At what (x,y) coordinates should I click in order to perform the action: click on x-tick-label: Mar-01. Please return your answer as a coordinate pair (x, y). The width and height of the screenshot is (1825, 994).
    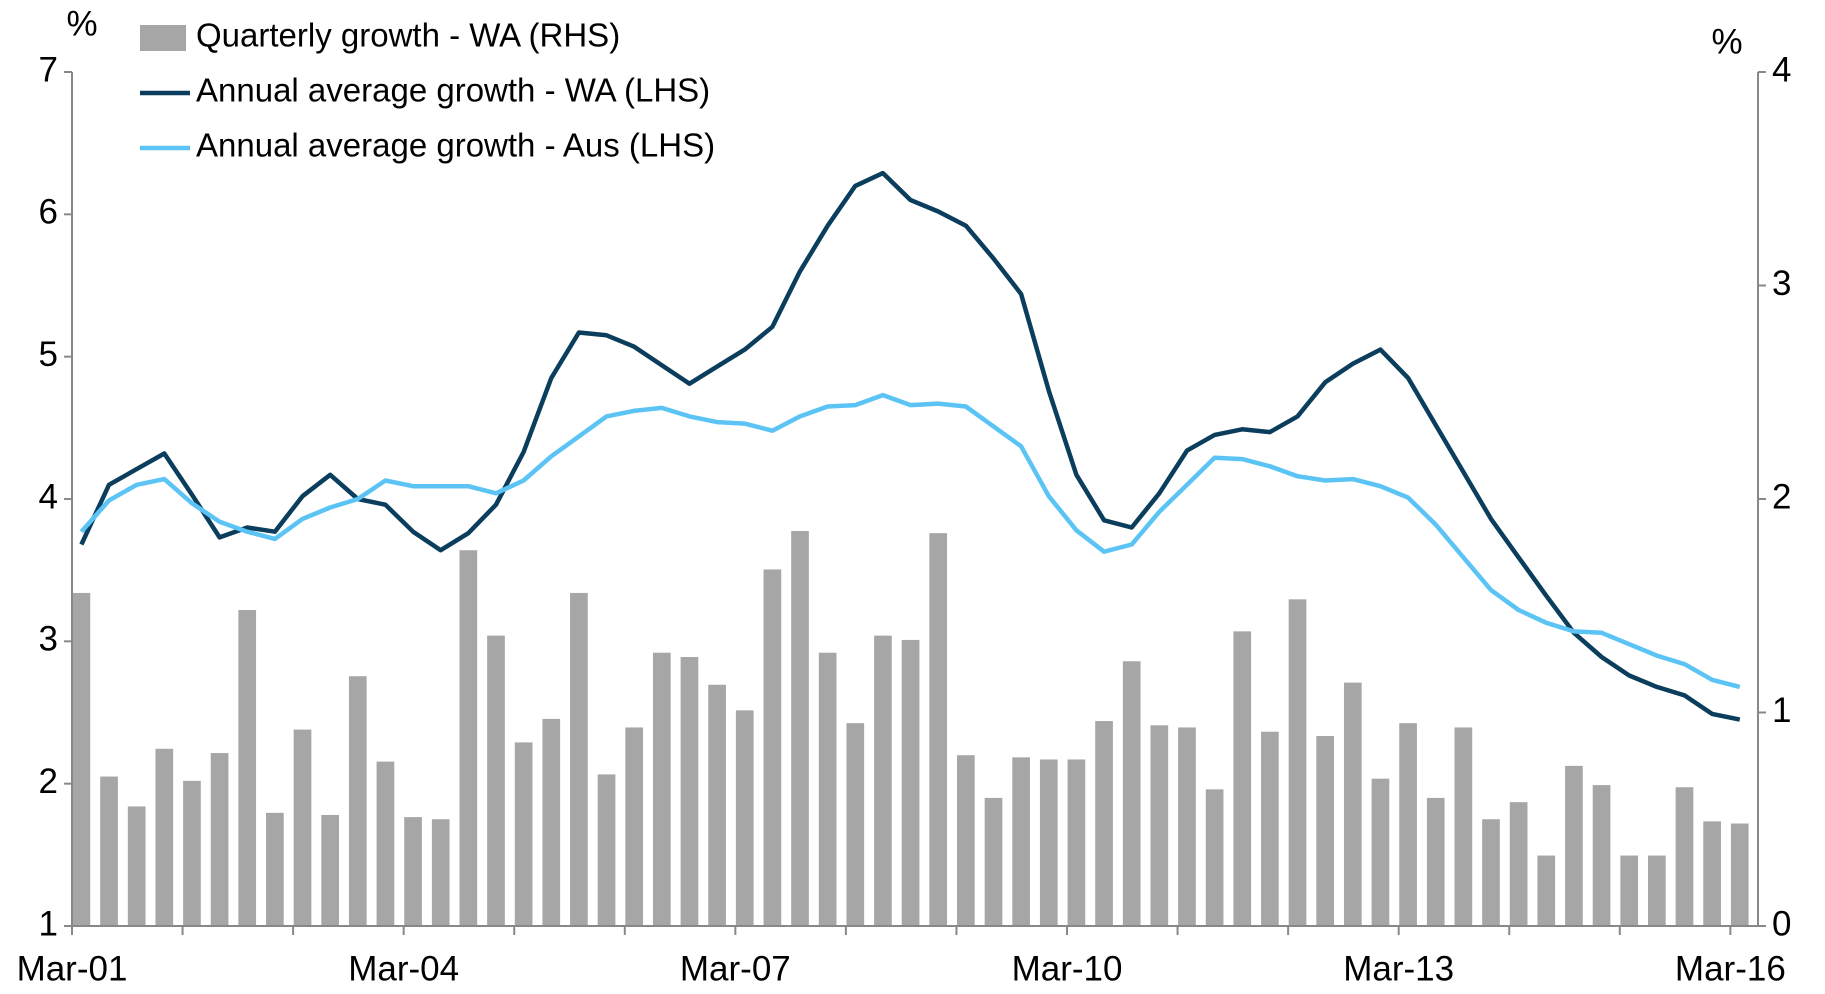
    Looking at the image, I should click on (72, 968).